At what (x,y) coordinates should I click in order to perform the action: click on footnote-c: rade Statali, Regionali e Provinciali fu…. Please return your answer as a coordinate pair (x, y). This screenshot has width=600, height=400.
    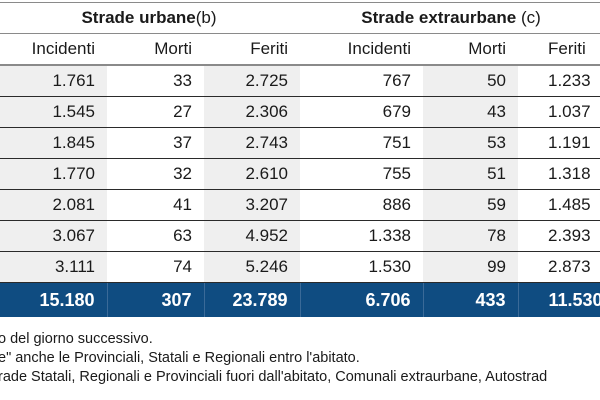
    Looking at the image, I should click on (274, 377).